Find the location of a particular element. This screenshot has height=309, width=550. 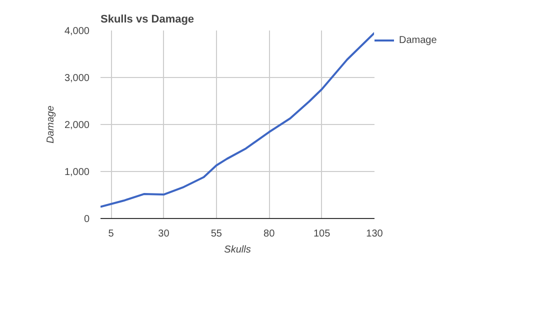

x-tick-label: 55 is located at coordinates (216, 234).